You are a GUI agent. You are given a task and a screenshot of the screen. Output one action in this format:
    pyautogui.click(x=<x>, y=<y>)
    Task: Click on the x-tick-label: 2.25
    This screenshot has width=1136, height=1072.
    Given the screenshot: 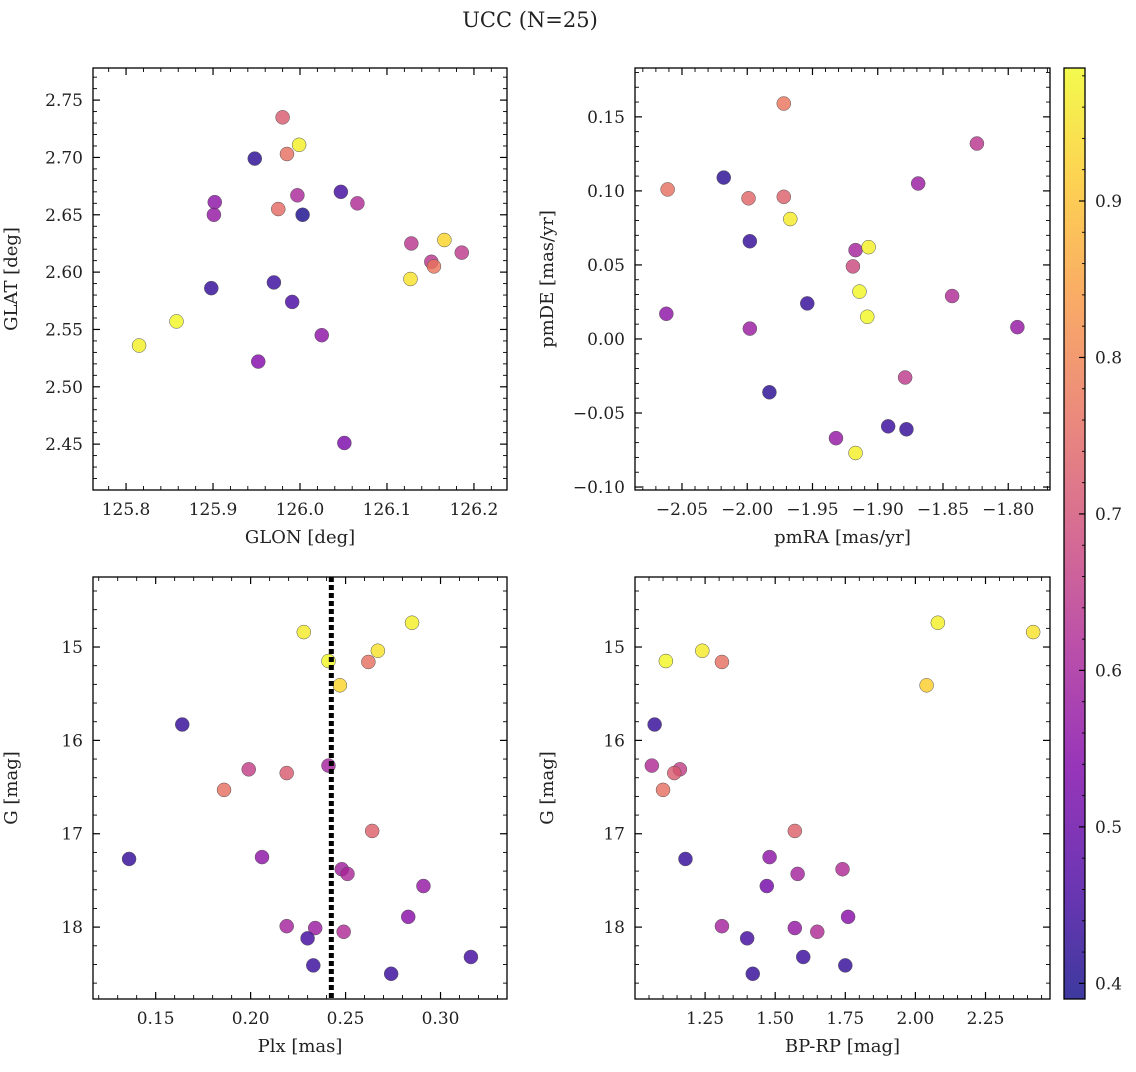 What is the action you would take?
    pyautogui.click(x=986, y=1019)
    